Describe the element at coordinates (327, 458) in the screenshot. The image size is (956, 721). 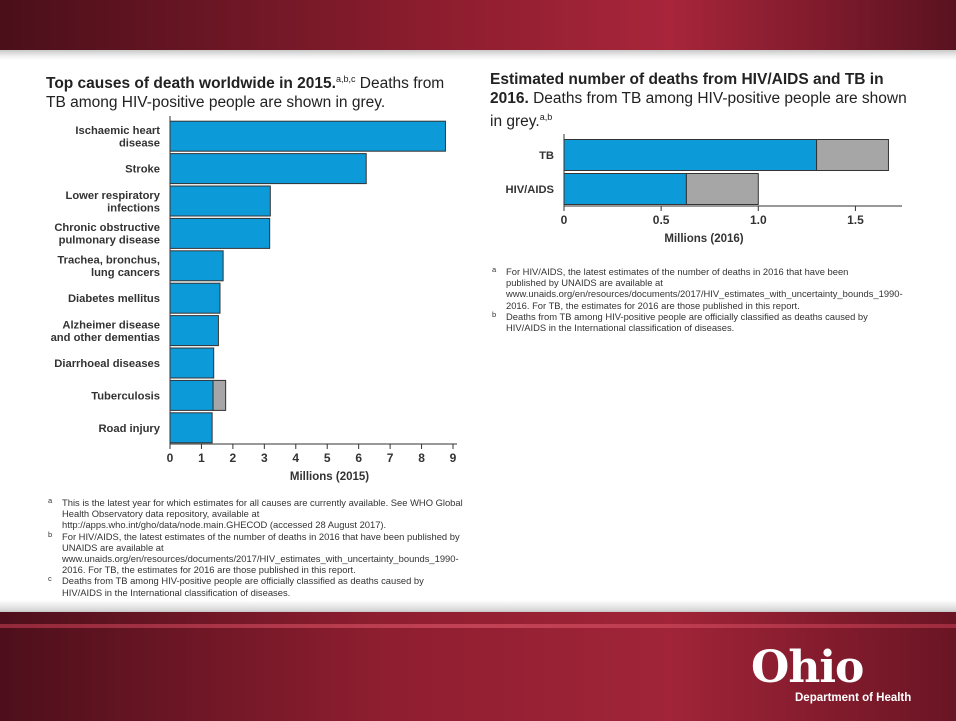
I see `x-tick-label: 5` at that location.